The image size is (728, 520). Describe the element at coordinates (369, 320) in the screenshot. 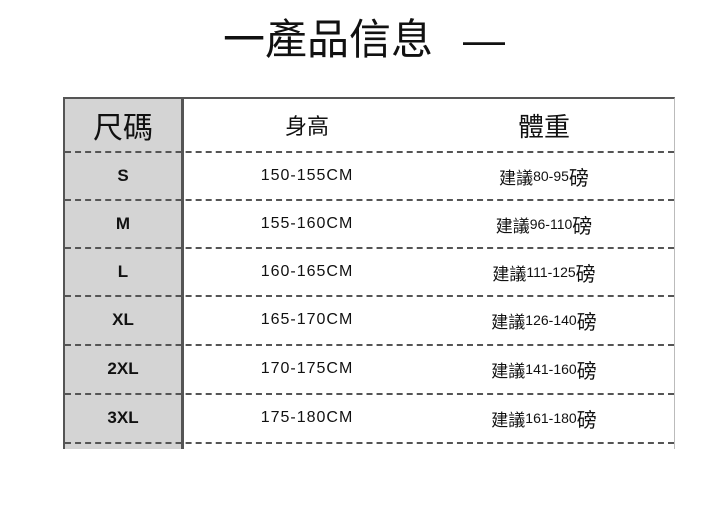

I see `table-row: XL 165-170CM 建議 126-140 磅` at that location.